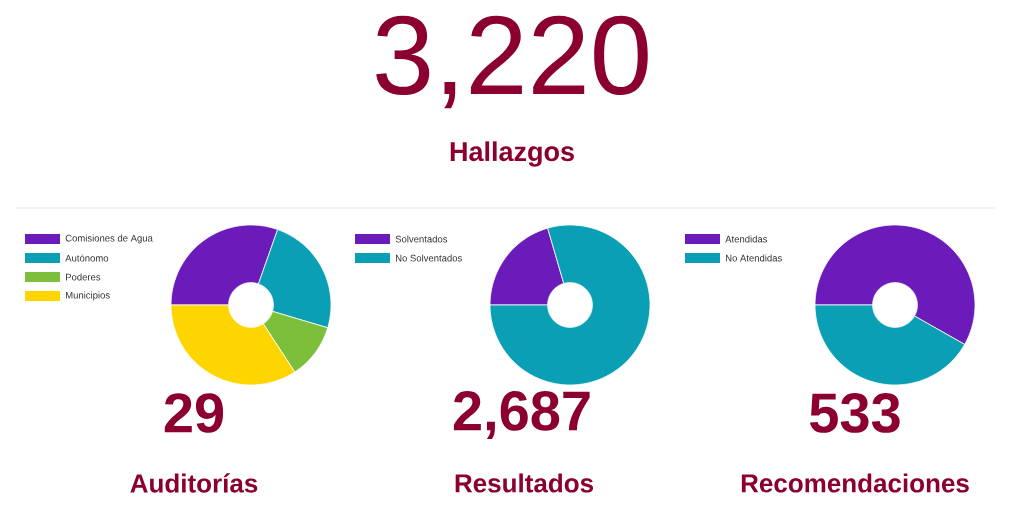 The height and width of the screenshot is (518, 1024). I want to click on legend-label: No Solventados, so click(428, 258).